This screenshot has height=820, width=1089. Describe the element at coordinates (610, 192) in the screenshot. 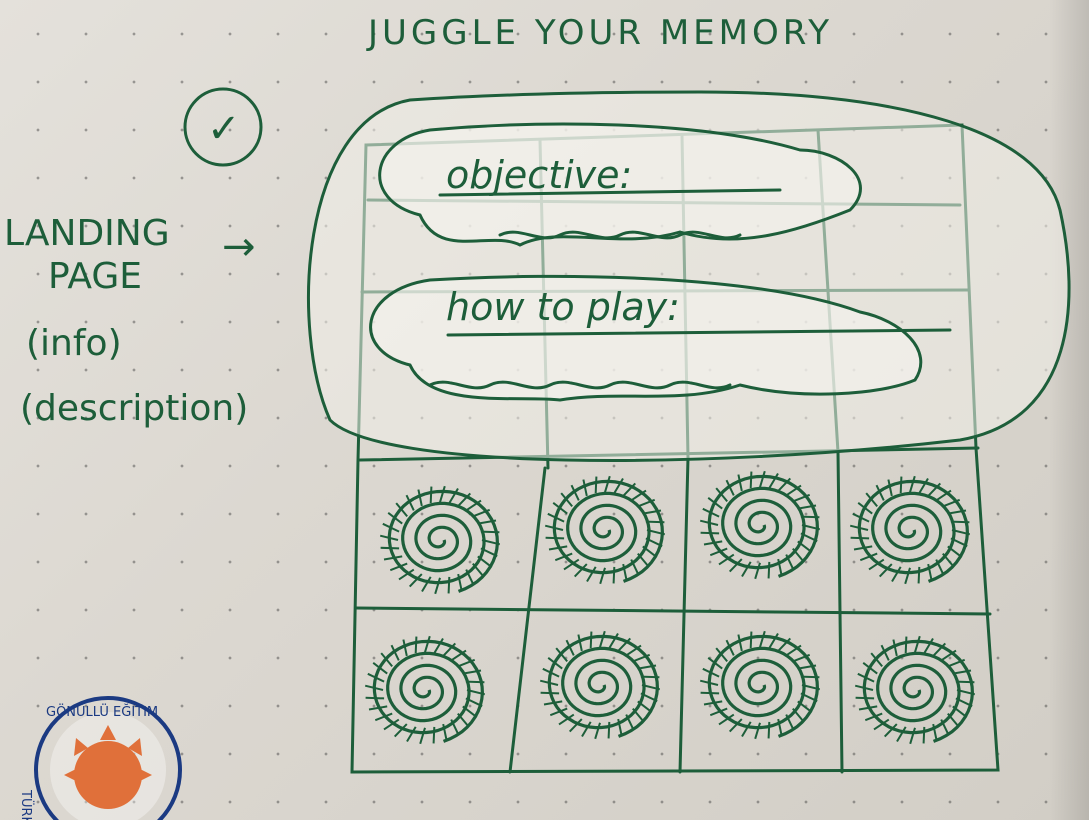

I see `objective-underline` at that location.